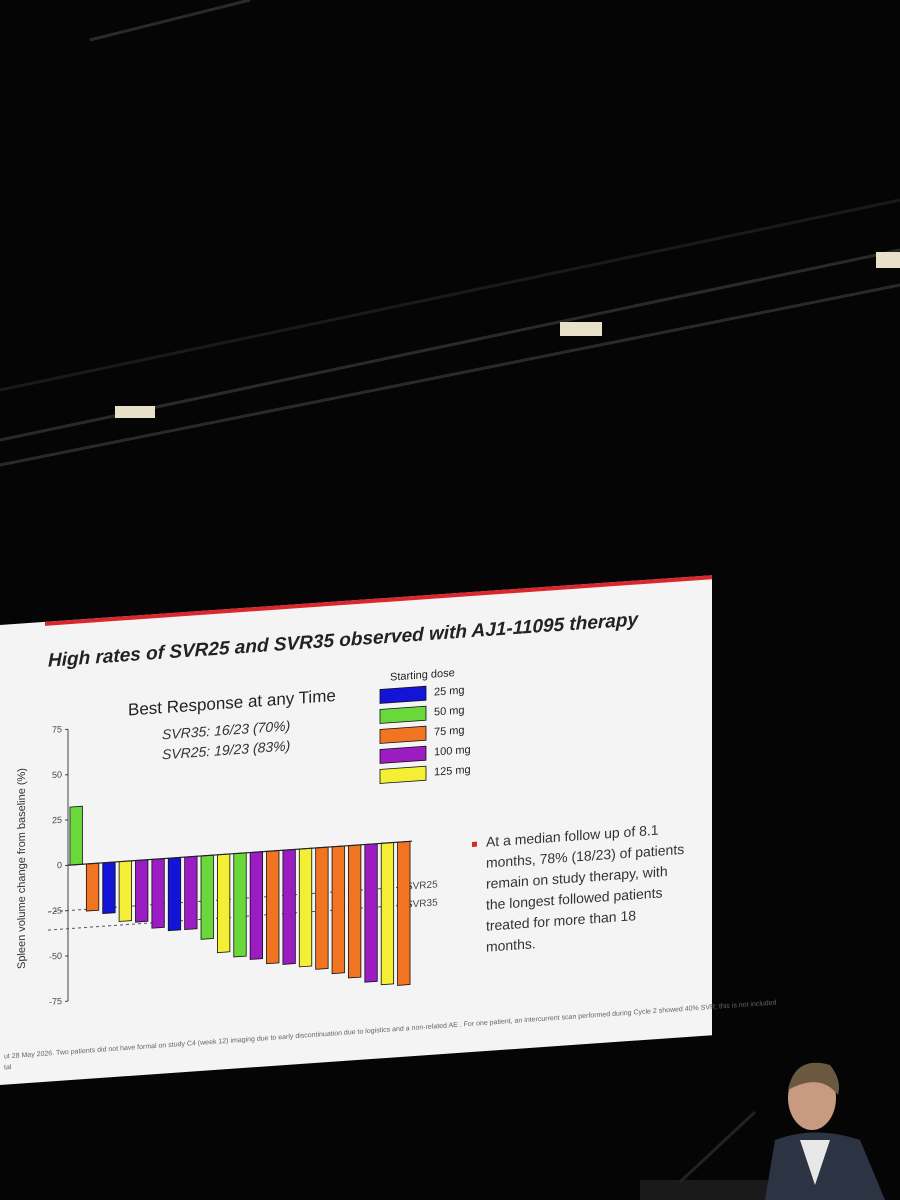  What do you see at coordinates (717, 1147) in the screenshot?
I see `microphone` at bounding box center [717, 1147].